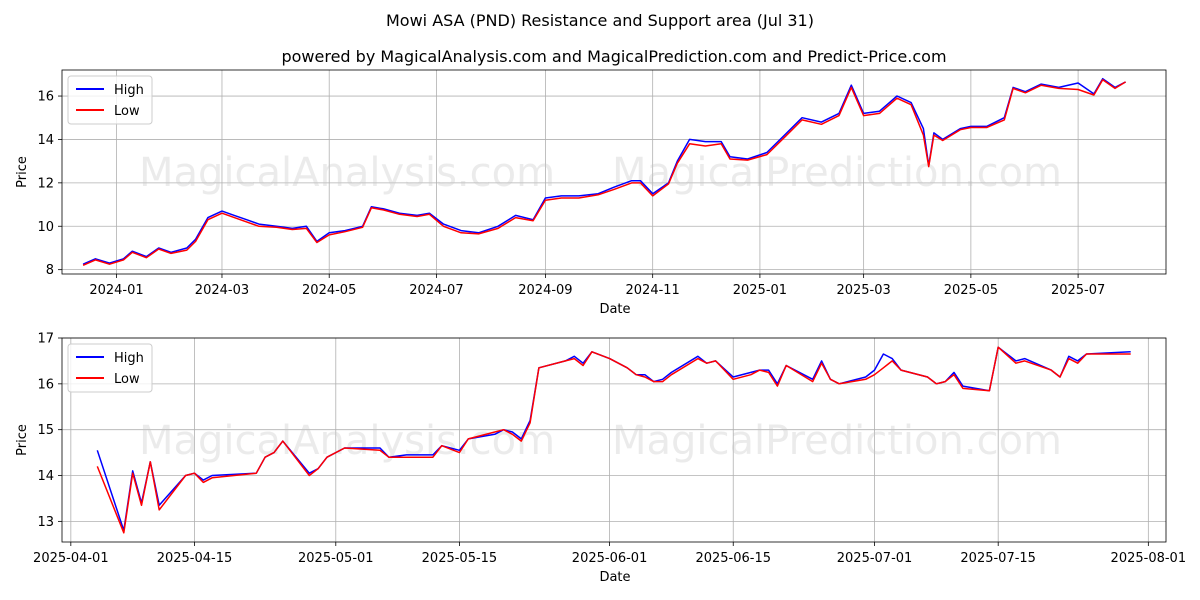 This screenshot has height=600, width=1200. I want to click on x-tick-label: 2025-01, so click(760, 290).